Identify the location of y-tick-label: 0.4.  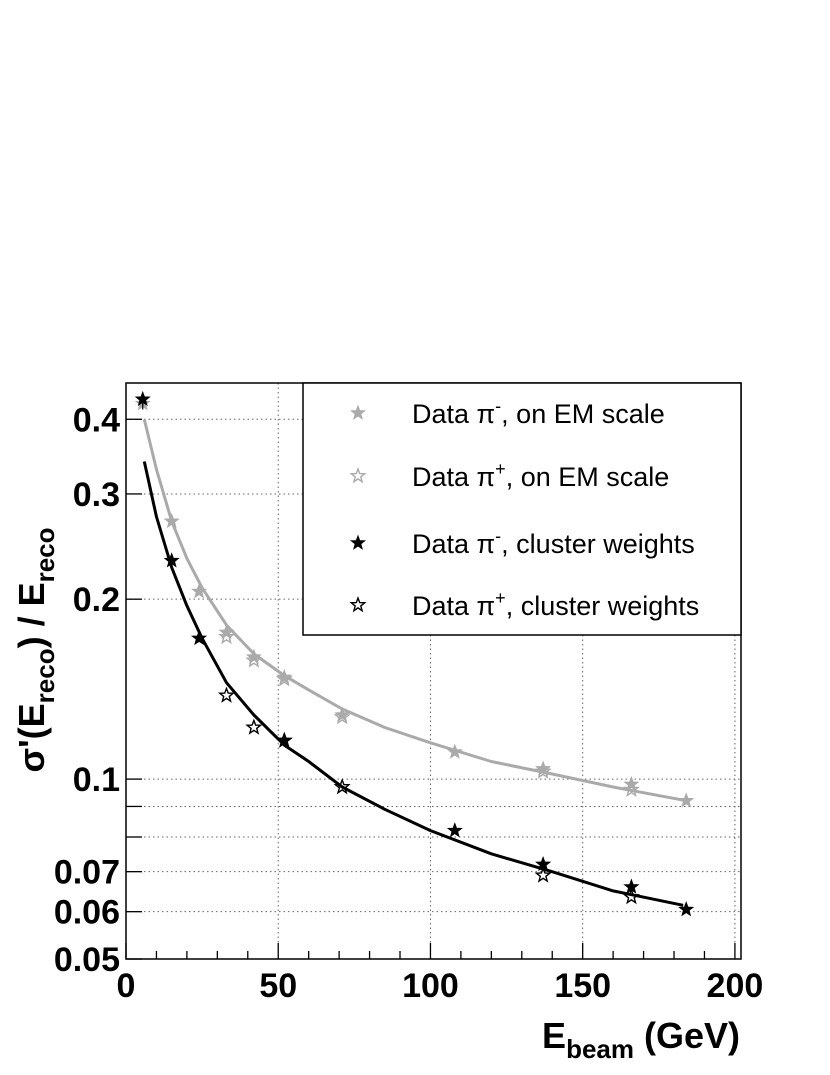
(96, 420).